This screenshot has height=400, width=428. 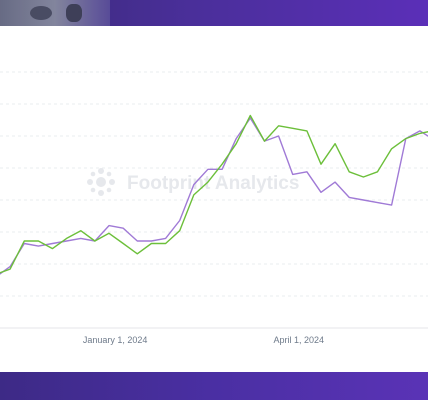 I want to click on watermark: Footprint Analytics, so click(x=193, y=182).